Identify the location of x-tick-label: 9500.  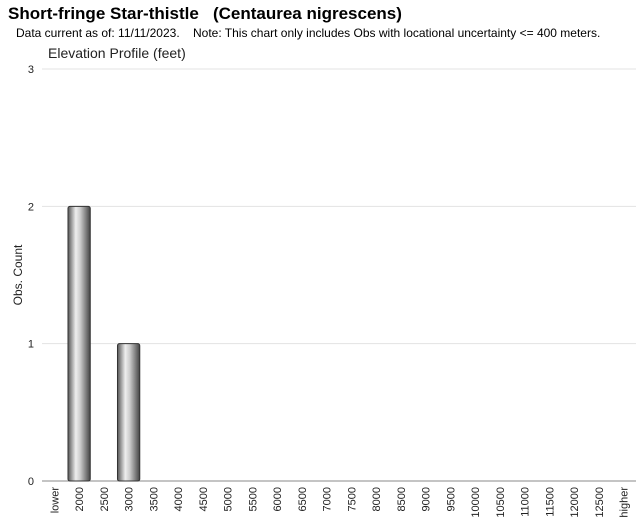
(451, 499).